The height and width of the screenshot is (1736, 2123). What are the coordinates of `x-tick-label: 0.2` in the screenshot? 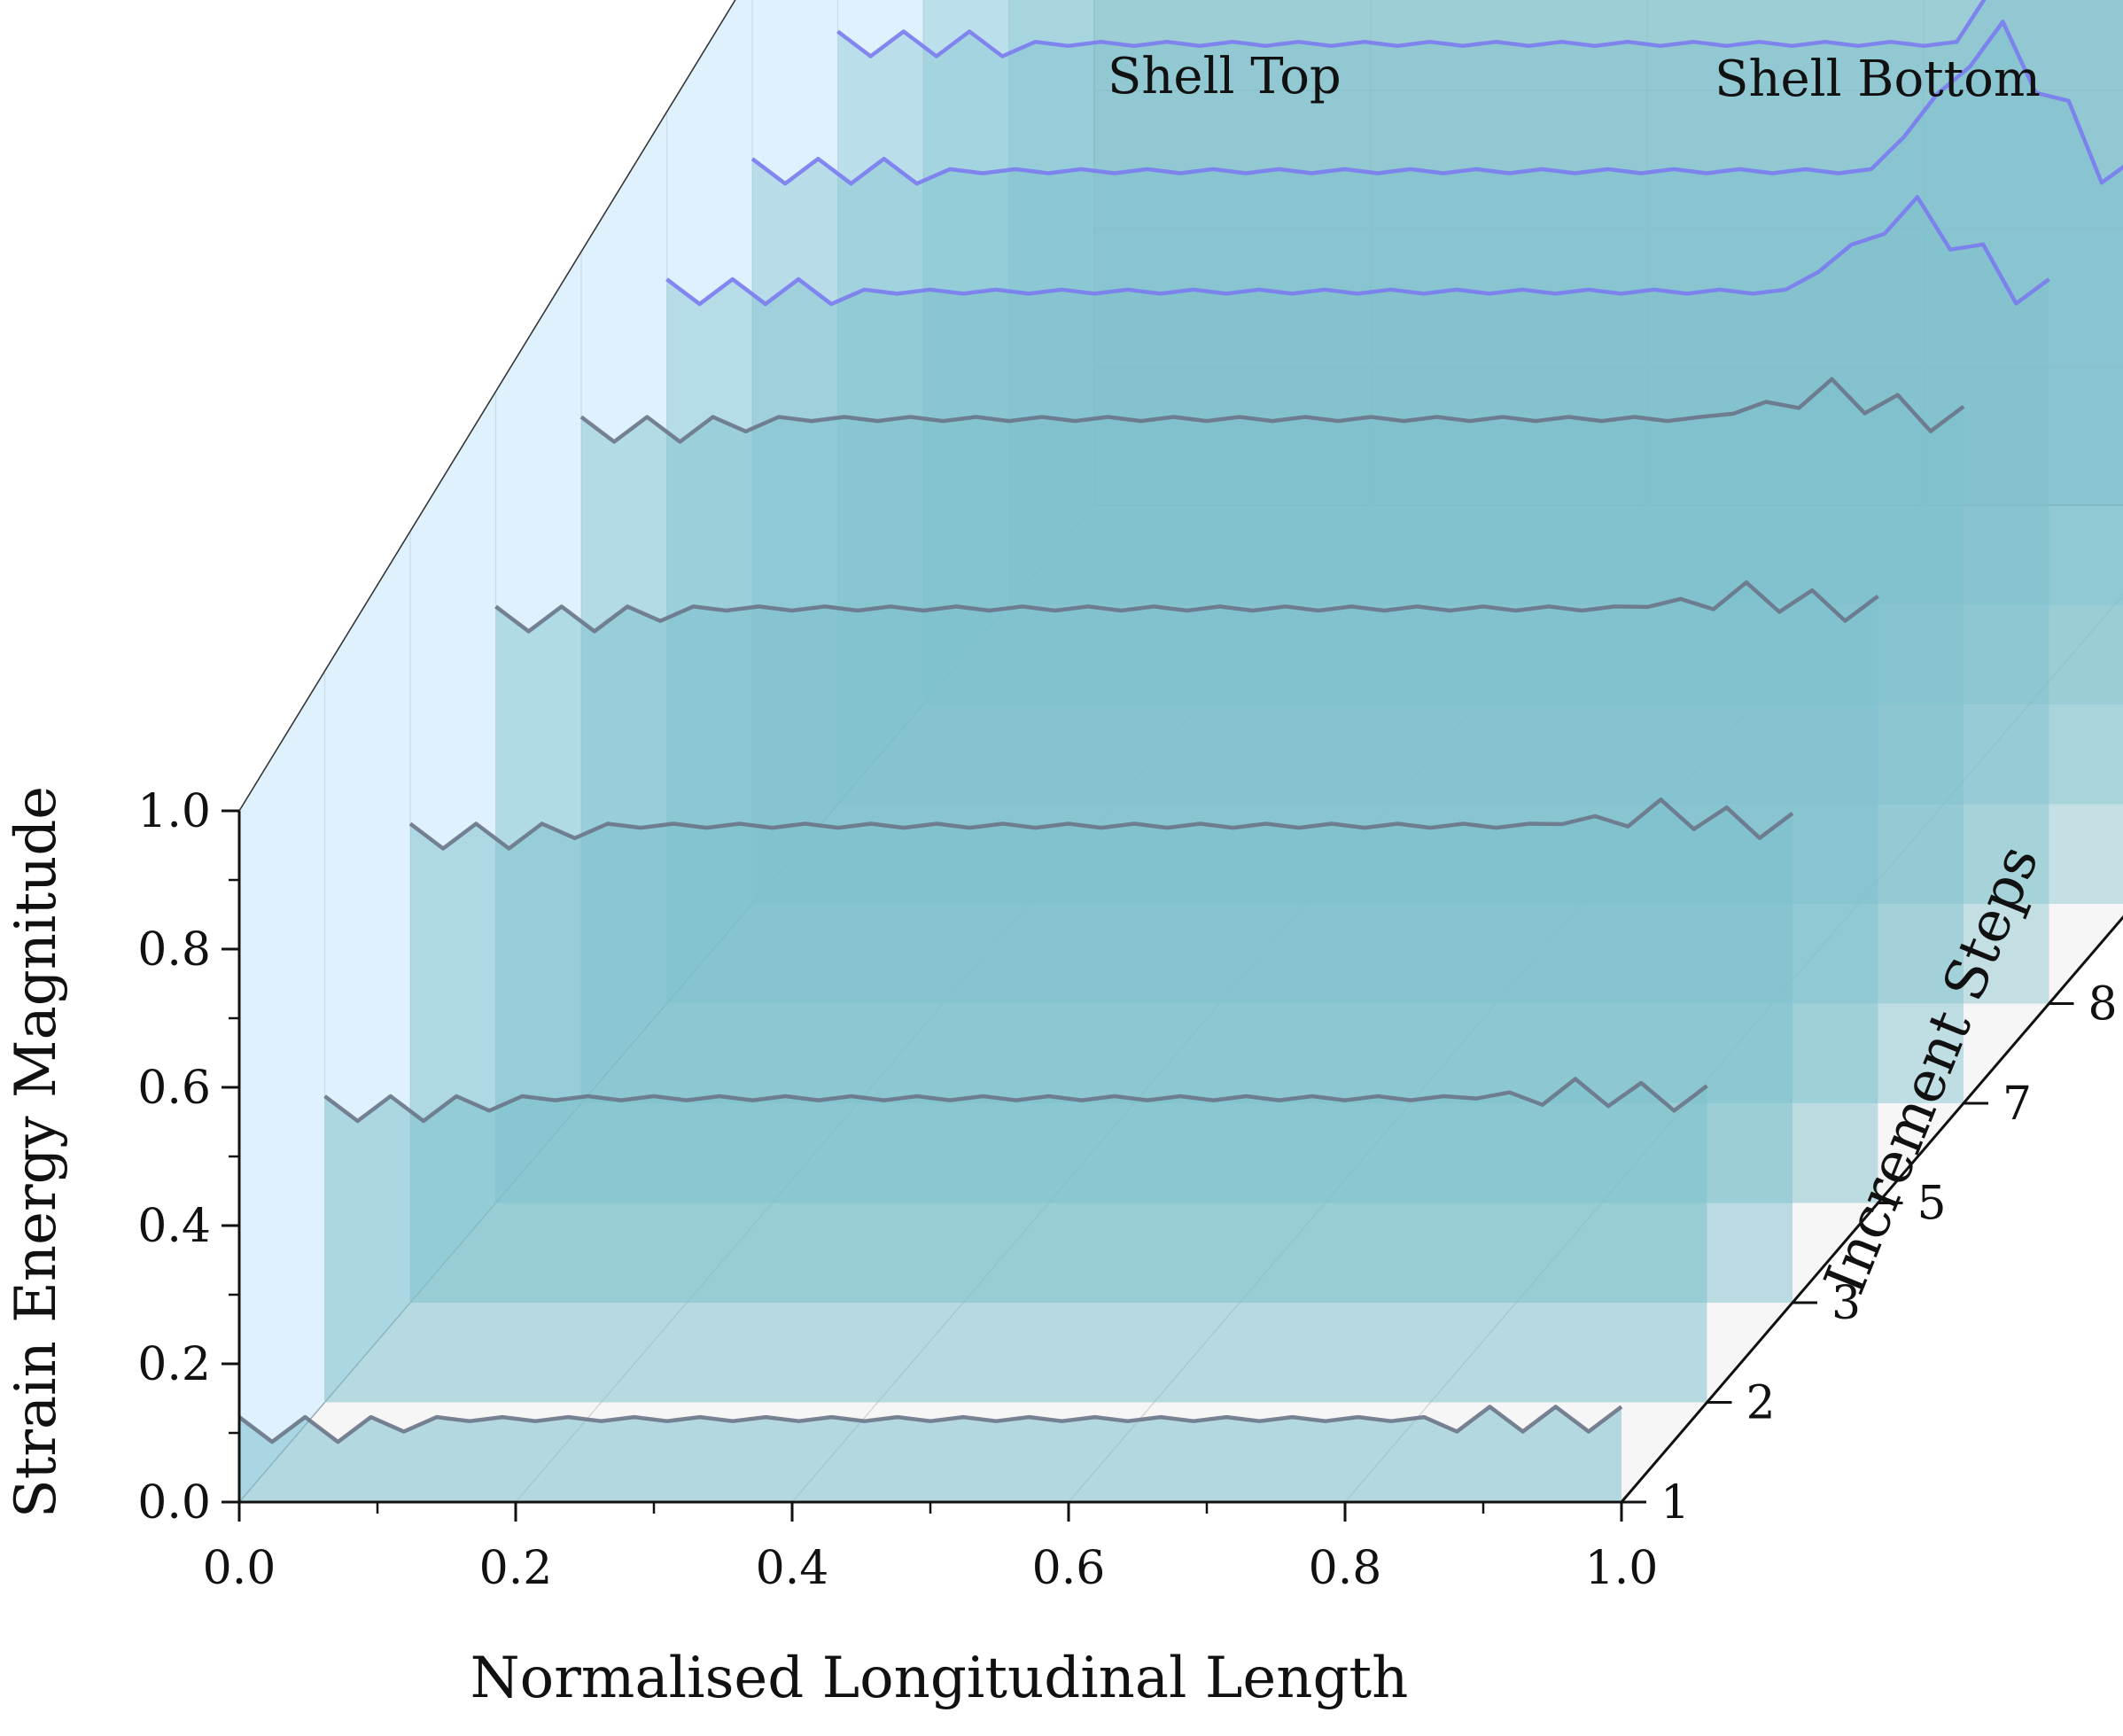 It's located at (516, 1568).